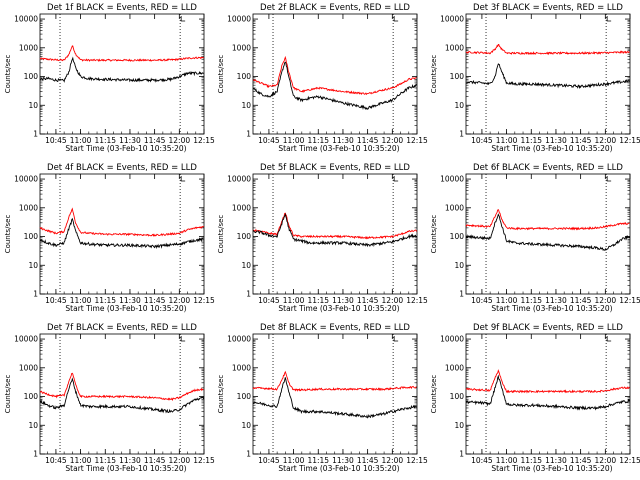  I want to click on panel-title: Det 2f BLACK = Events, RED = LLD, so click(335, 8).